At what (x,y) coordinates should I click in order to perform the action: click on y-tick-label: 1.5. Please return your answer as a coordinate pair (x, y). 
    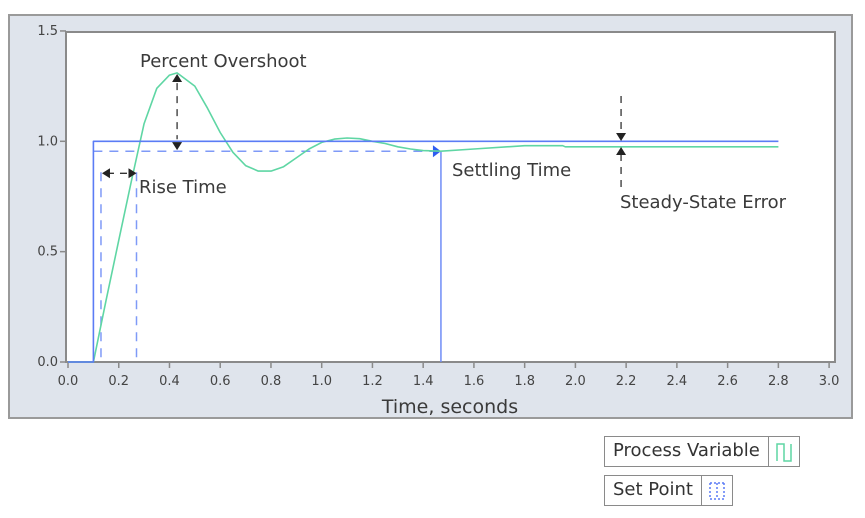
    Looking at the image, I should click on (47, 31).